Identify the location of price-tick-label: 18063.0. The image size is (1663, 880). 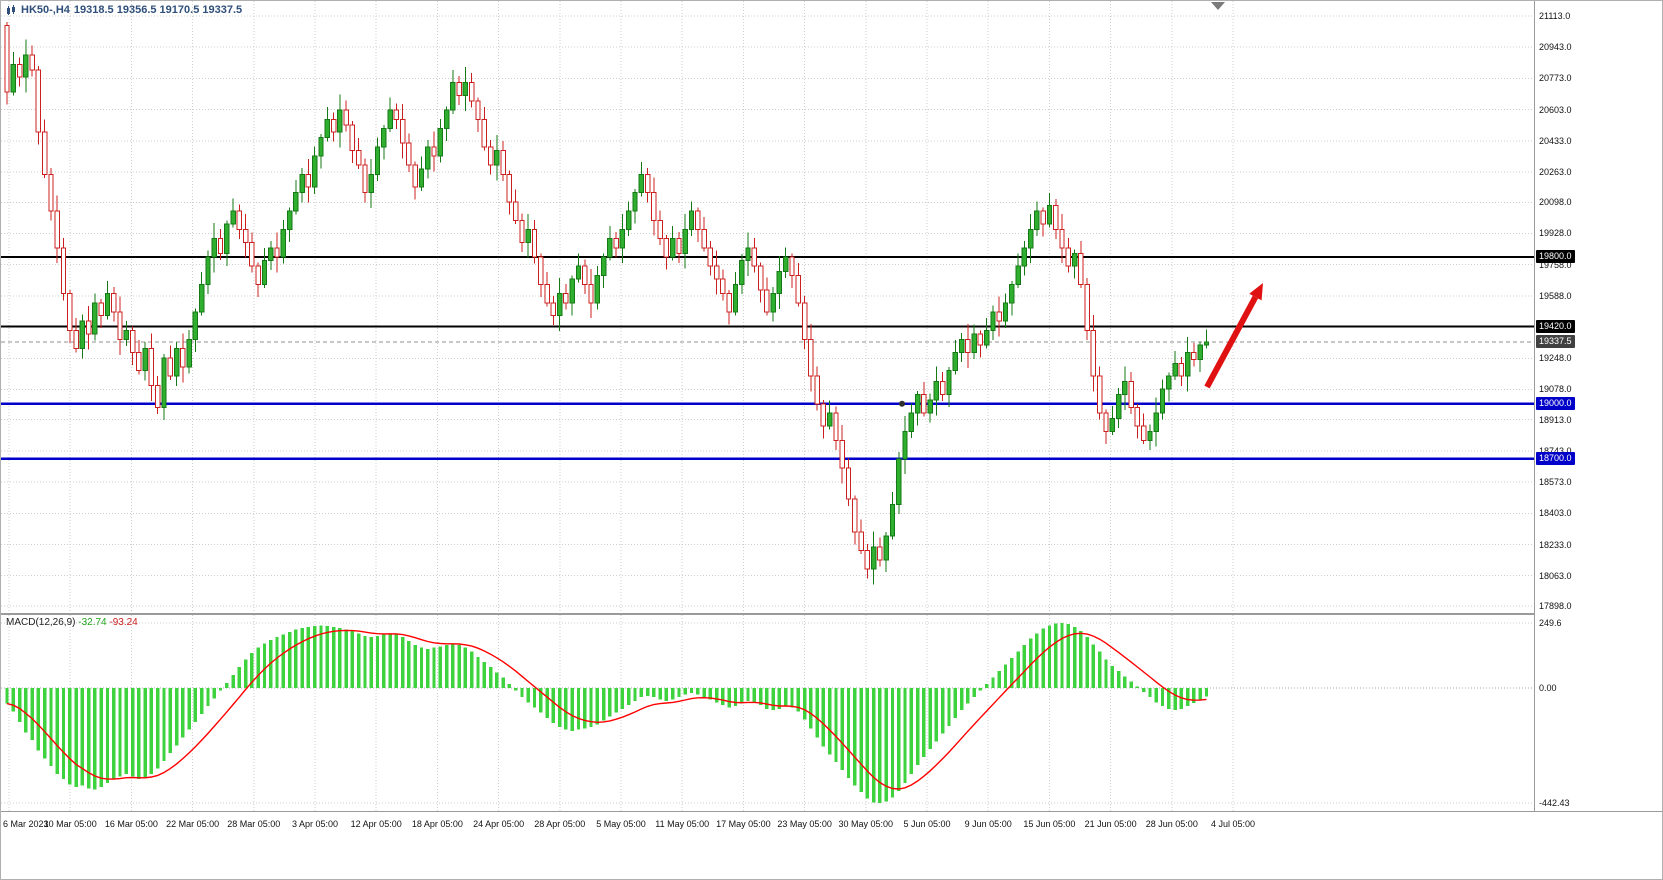
(1555, 575).